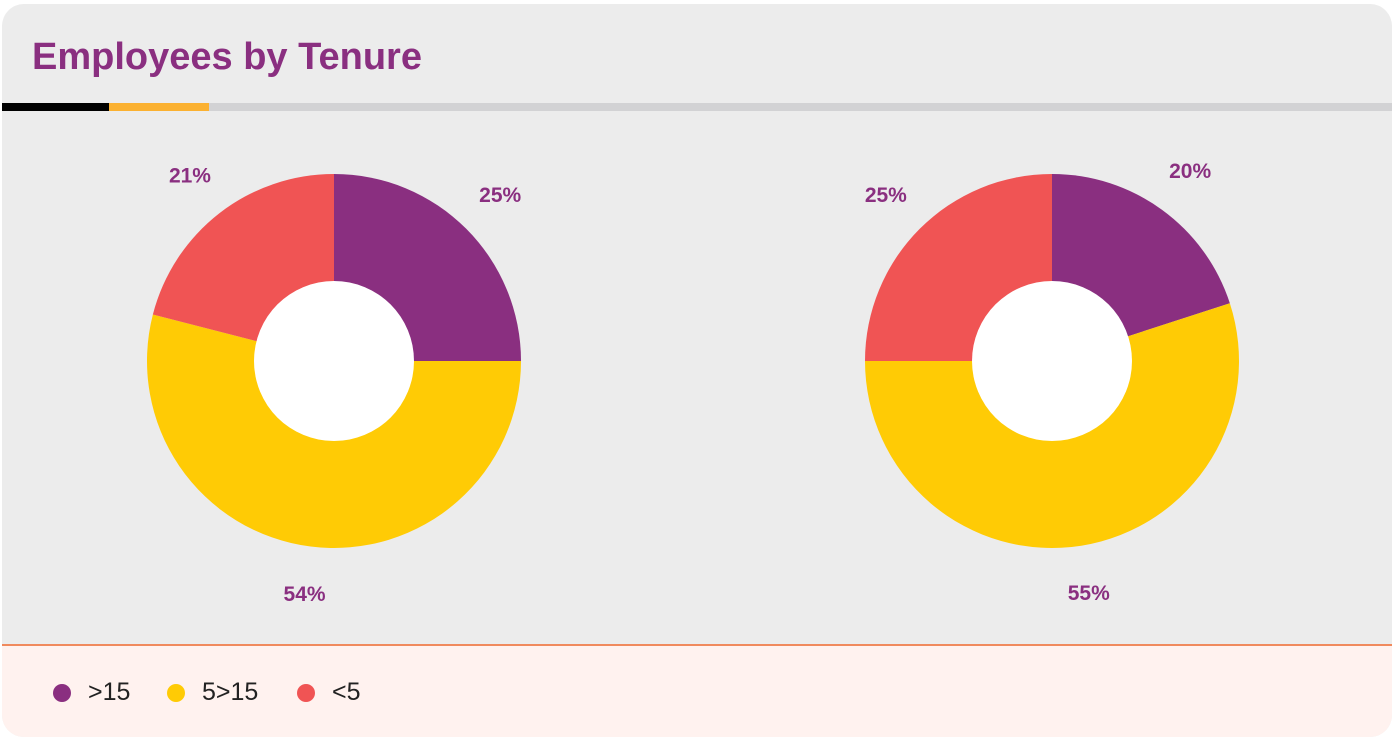 The width and height of the screenshot is (1392, 741). Describe the element at coordinates (329, 692) in the screenshot. I see `legend-item-lt5: <5` at that location.